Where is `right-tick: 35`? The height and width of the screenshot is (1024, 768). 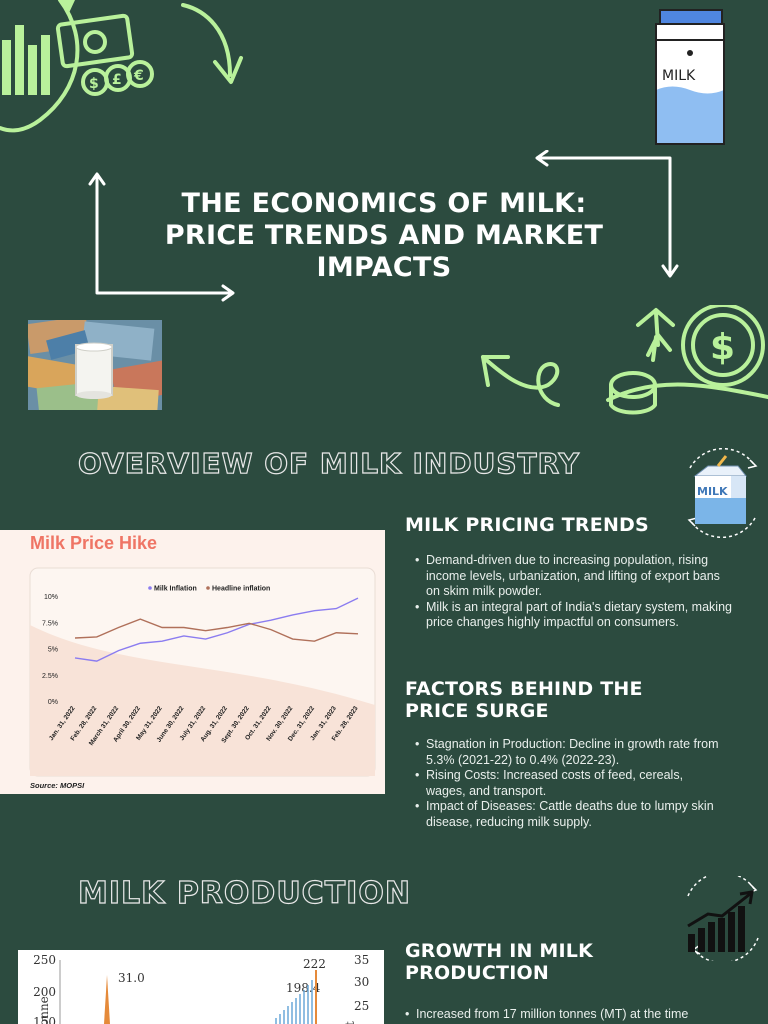
right-tick: 35 is located at coordinates (361, 960).